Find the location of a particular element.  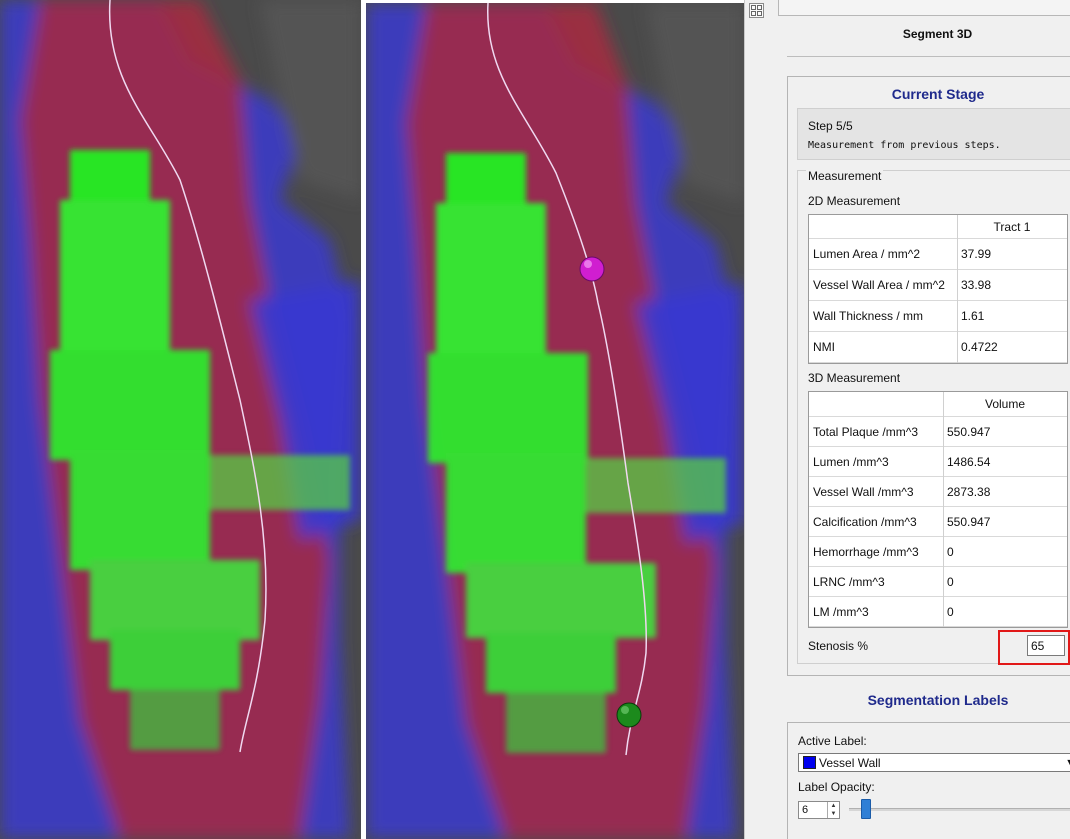

viewport-divider is located at coordinates (363, 419).